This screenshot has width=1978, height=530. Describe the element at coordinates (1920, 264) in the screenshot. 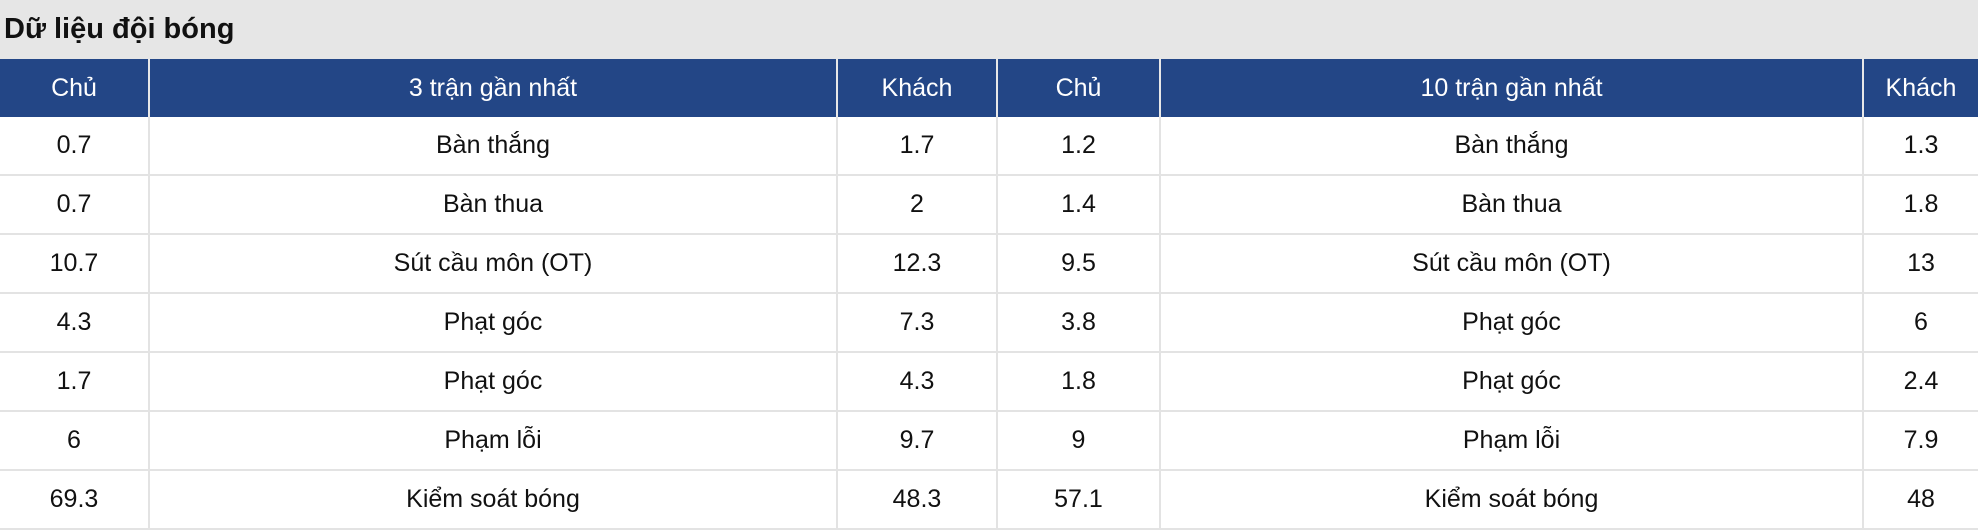

I see `cell-away-10: 13` at that location.